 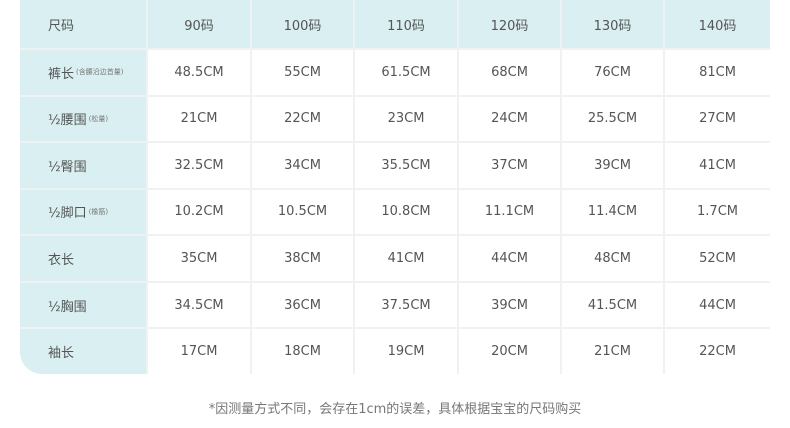 What do you see at coordinates (612, 119) in the screenshot?
I see `value-cell: 25.5CM` at bounding box center [612, 119].